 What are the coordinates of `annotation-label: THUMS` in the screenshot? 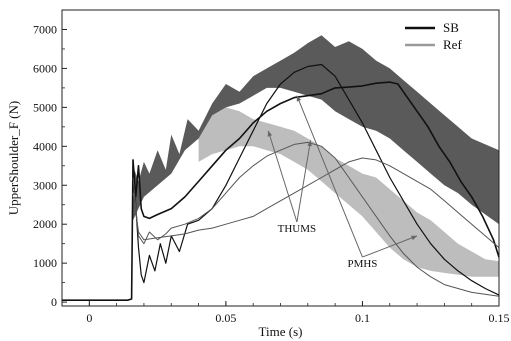 It's located at (297, 229).